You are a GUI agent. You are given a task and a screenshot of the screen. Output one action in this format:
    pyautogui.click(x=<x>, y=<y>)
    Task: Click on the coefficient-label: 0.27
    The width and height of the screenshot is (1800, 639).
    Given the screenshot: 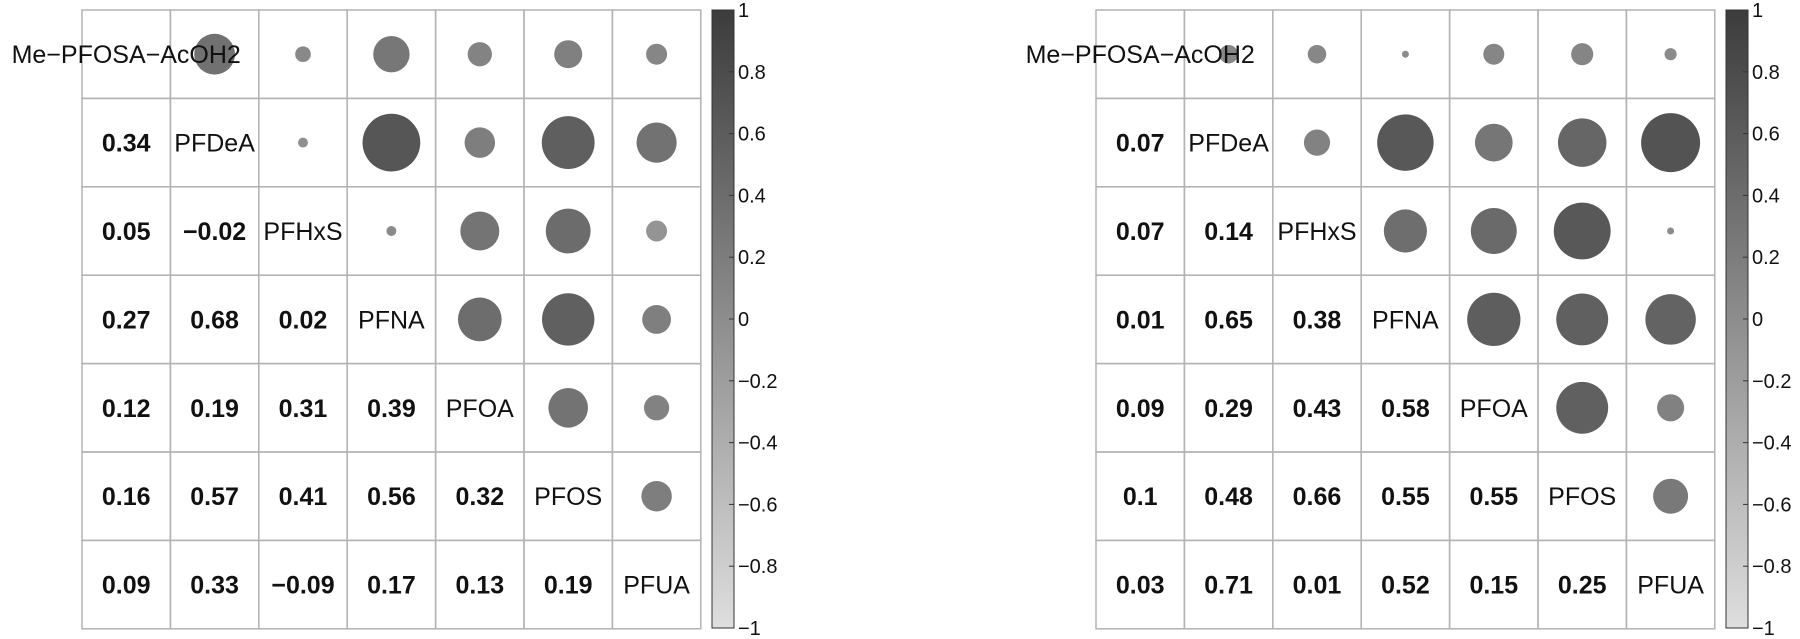 What is the action you would take?
    pyautogui.click(x=126, y=320)
    